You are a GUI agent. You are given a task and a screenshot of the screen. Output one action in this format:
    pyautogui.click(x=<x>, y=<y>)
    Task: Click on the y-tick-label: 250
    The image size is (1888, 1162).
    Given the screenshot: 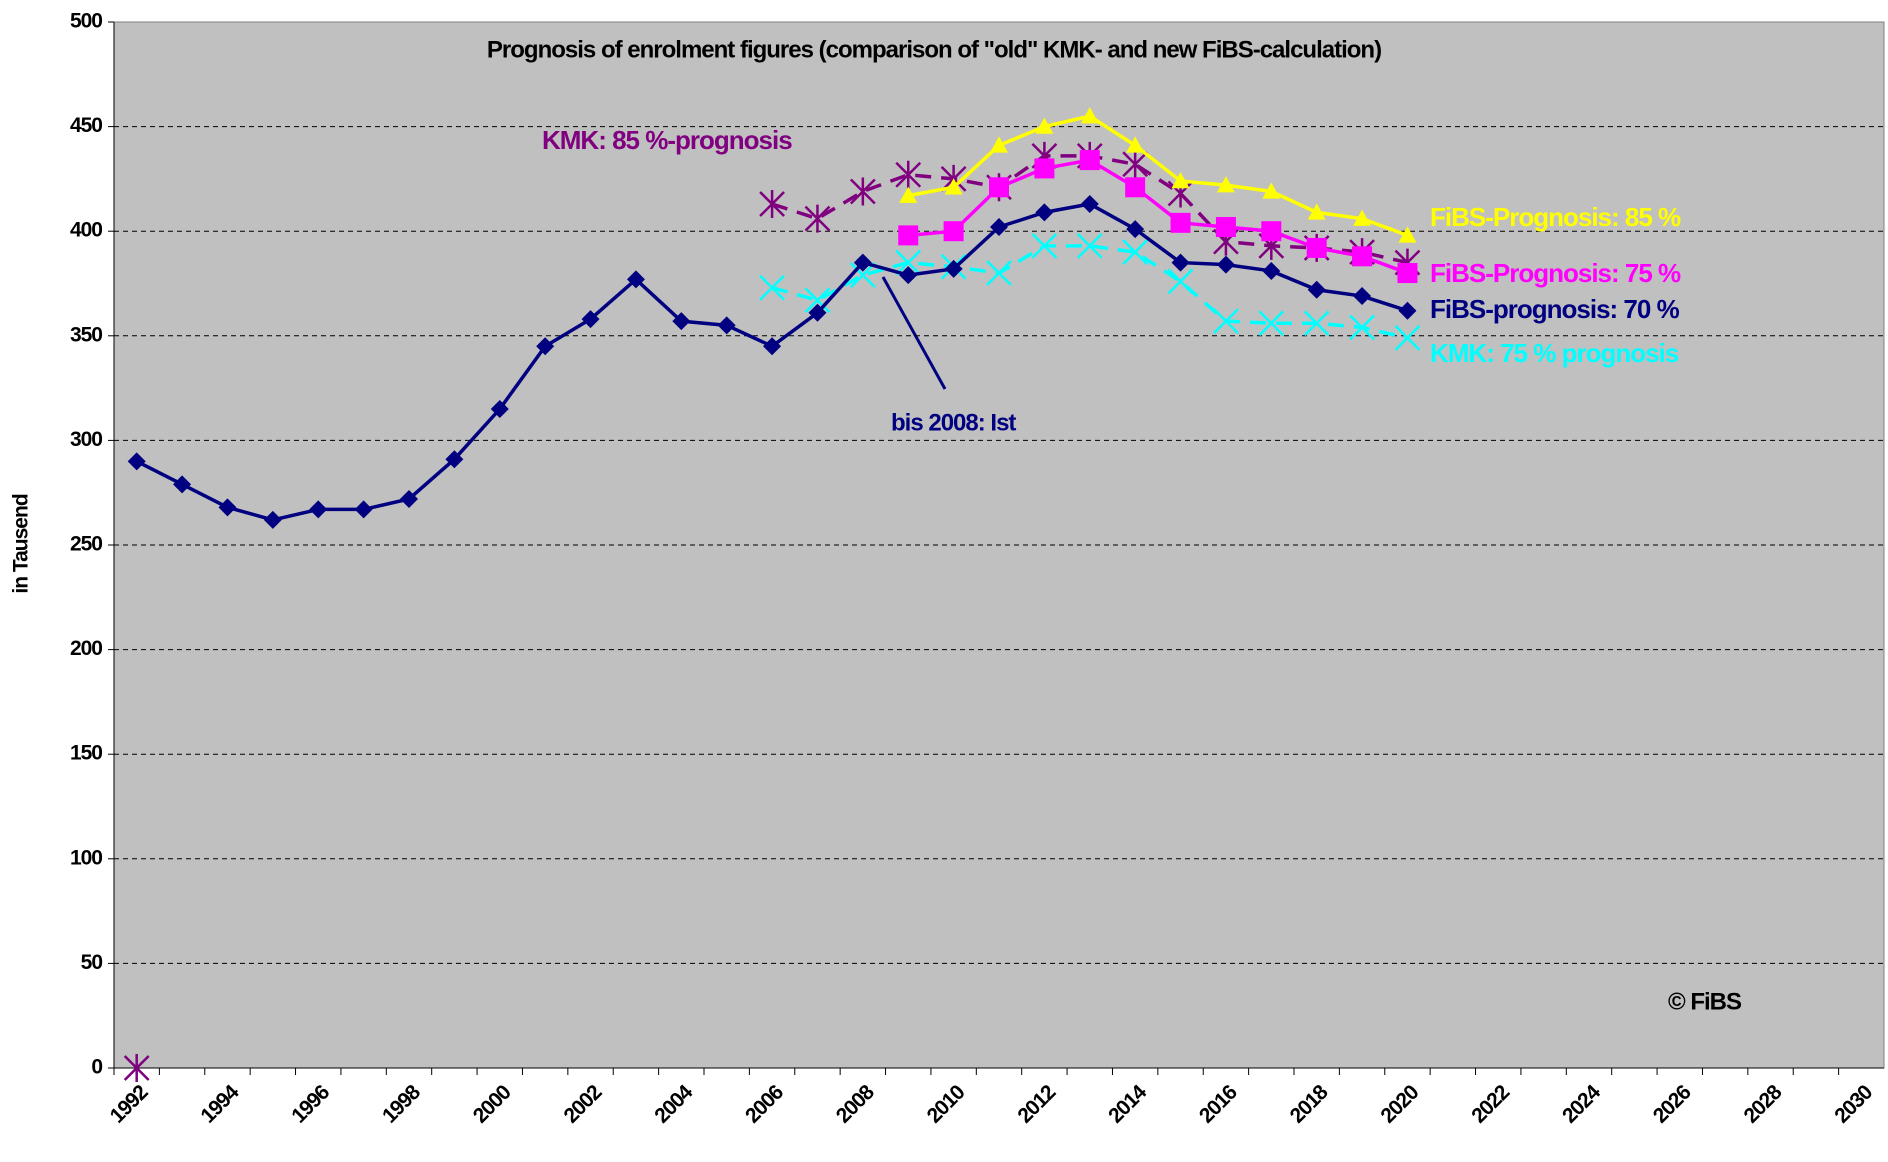 What is the action you would take?
    pyautogui.click(x=86, y=544)
    